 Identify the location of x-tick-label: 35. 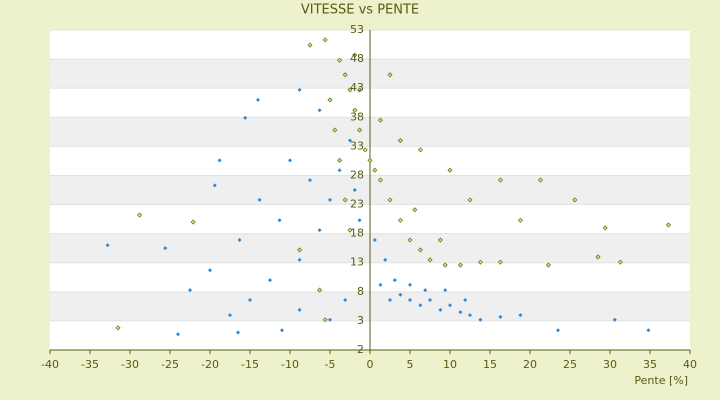
(650, 364).